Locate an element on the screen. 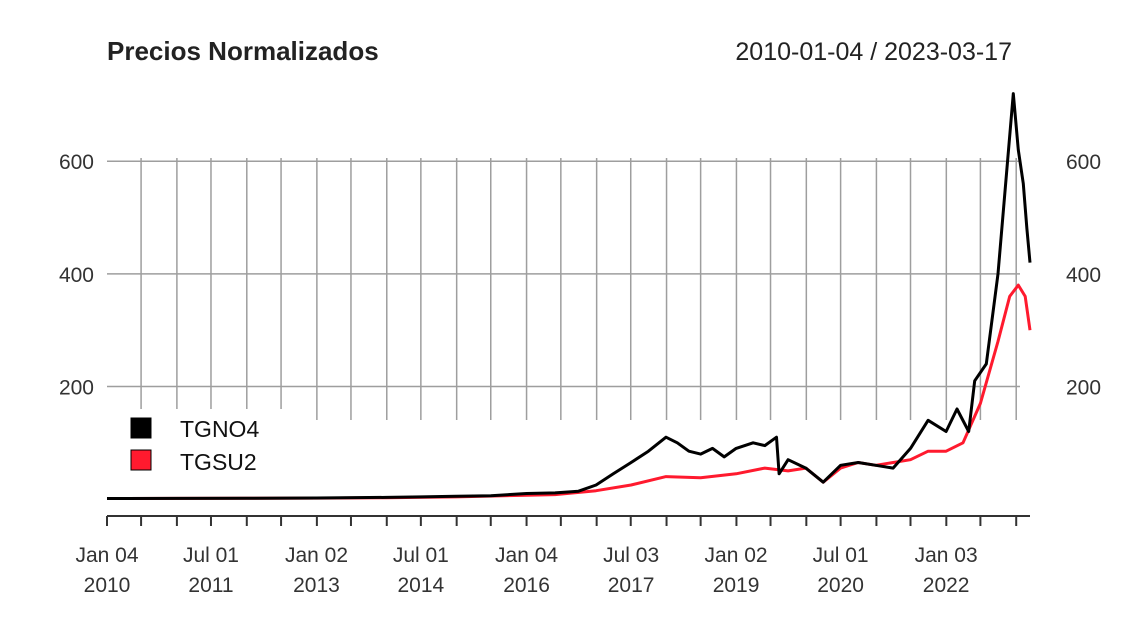 The image size is (1138, 618). x-tick-label-year: 2022 is located at coordinates (946, 585).